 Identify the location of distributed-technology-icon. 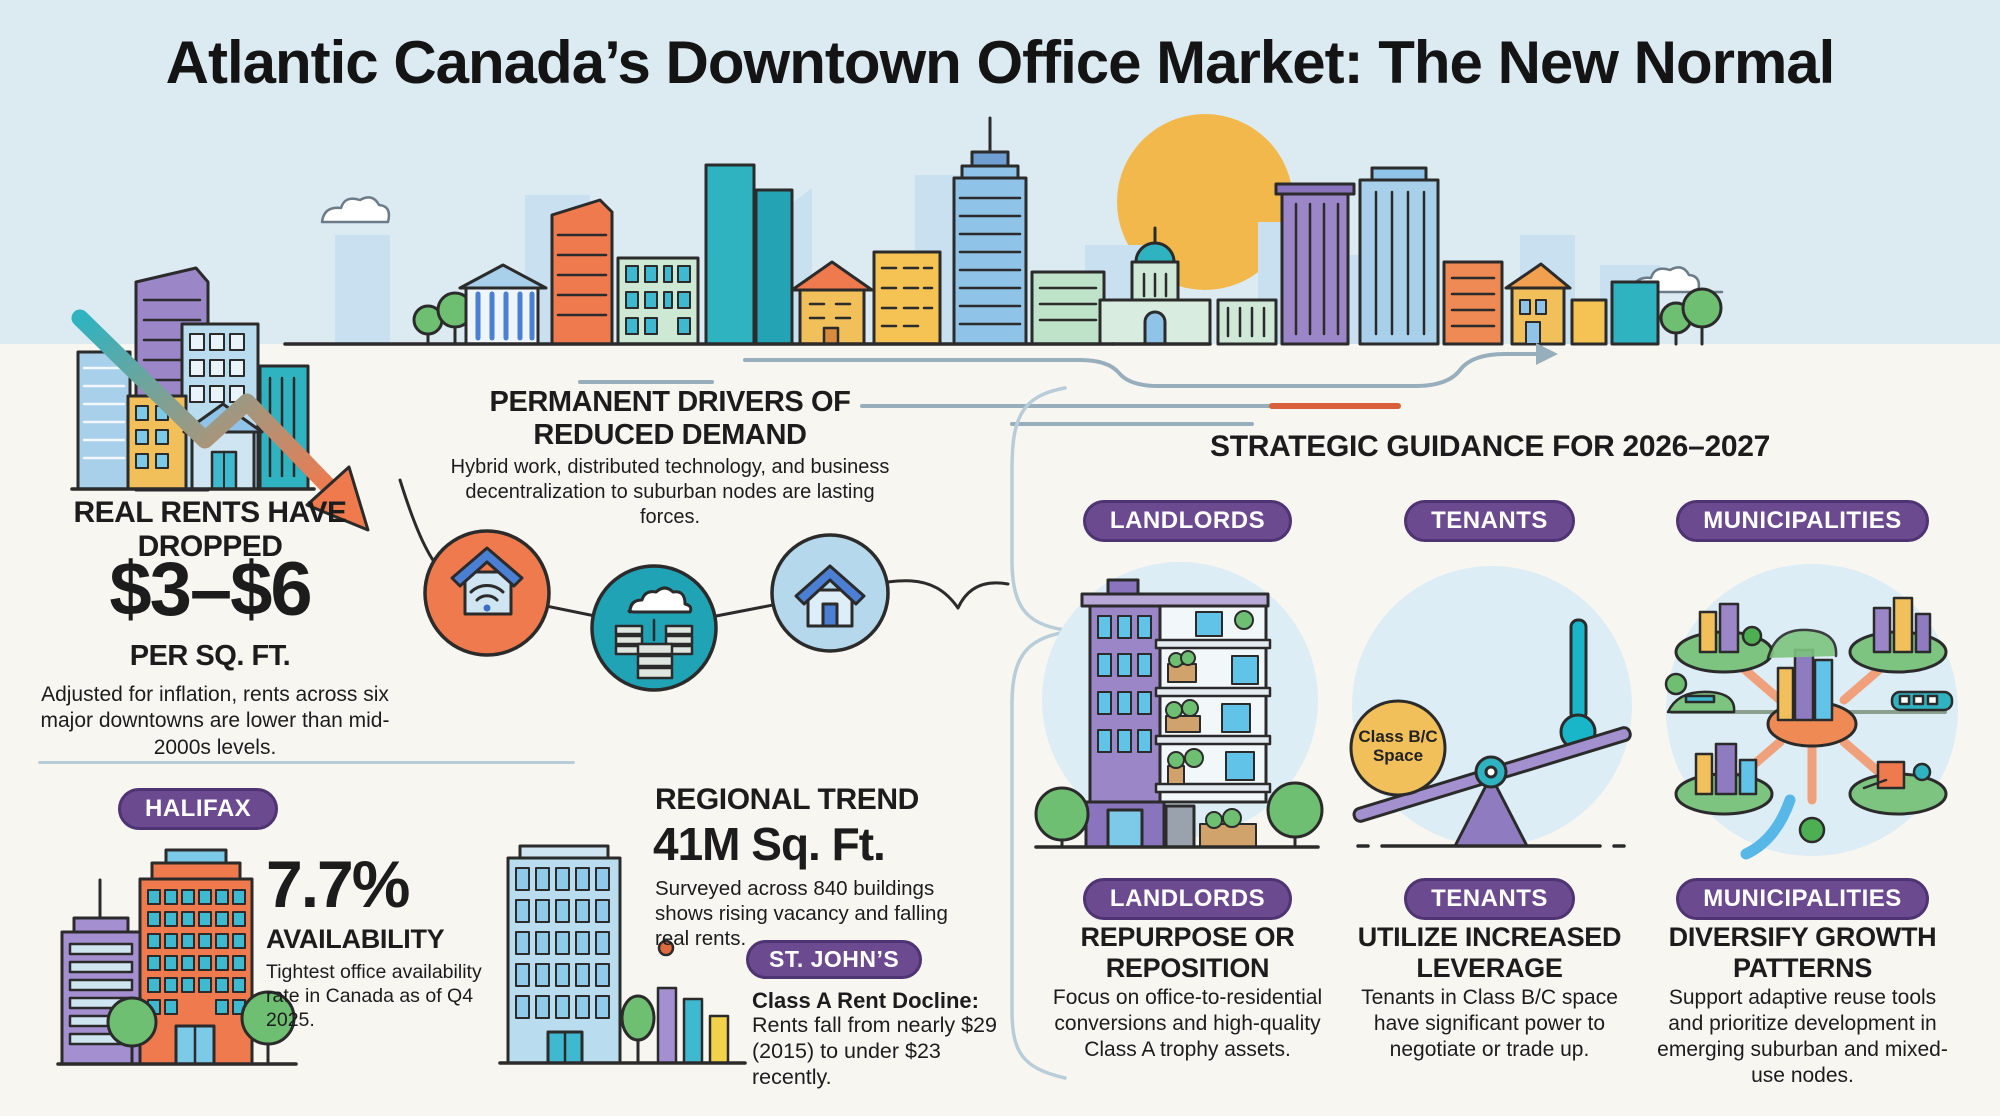
(654, 628).